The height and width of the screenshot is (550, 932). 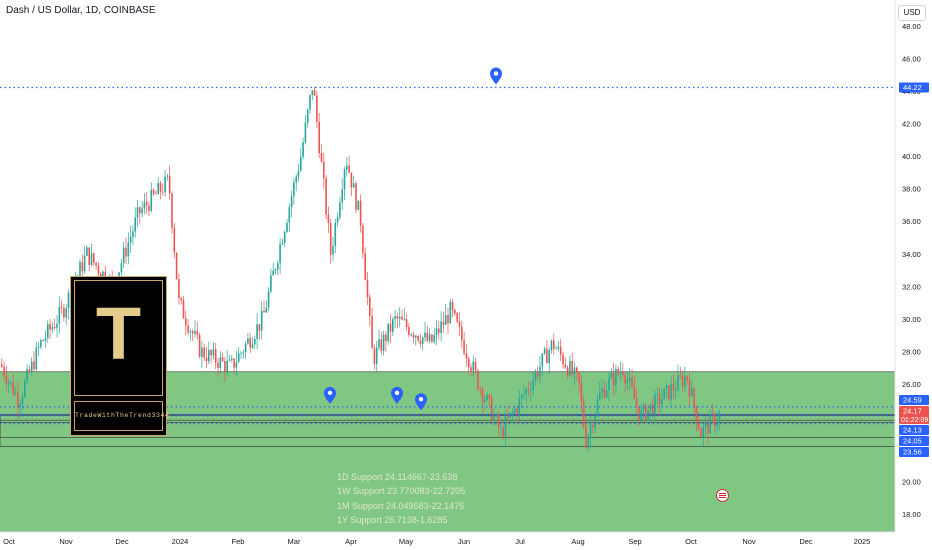 What do you see at coordinates (118, 333) in the screenshot?
I see `logo-letter: T` at bounding box center [118, 333].